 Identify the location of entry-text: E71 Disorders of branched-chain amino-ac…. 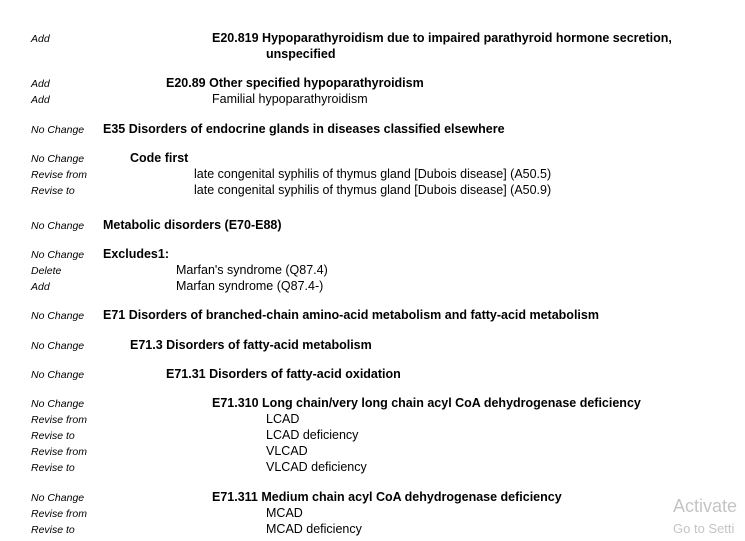
(351, 315).